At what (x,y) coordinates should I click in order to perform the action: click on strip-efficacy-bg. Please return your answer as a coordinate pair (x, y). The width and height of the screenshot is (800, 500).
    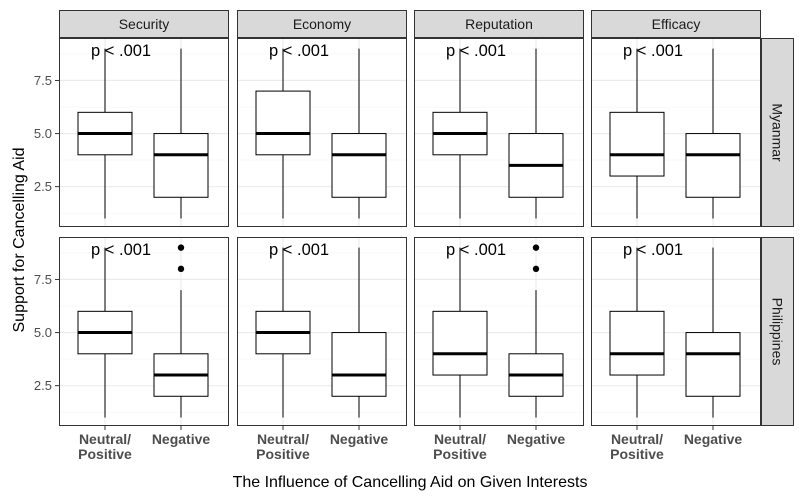
    Looking at the image, I should click on (676, 24).